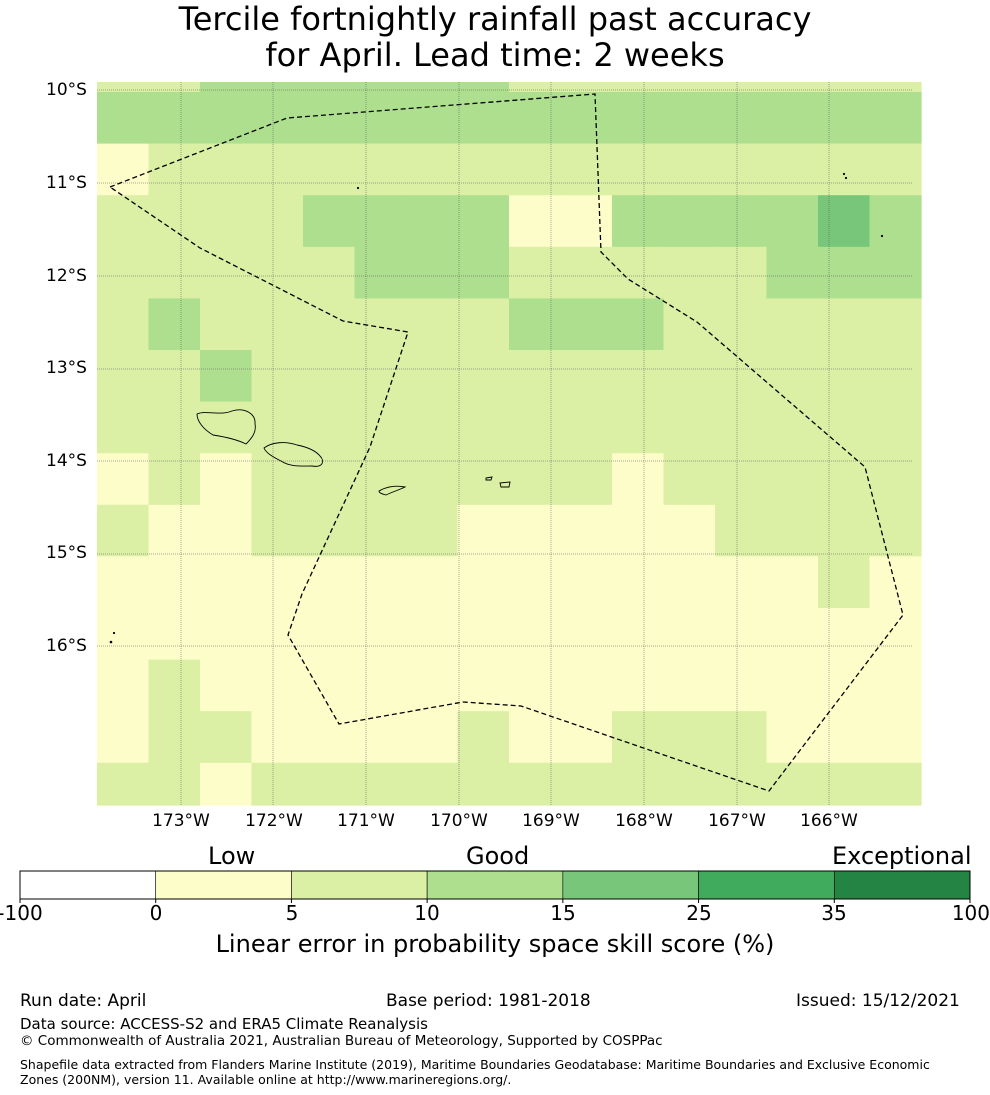 Image resolution: width=990 pixels, height=1095 pixels. What do you see at coordinates (66, 646) in the screenshot?
I see `lat-label: 16°S` at bounding box center [66, 646].